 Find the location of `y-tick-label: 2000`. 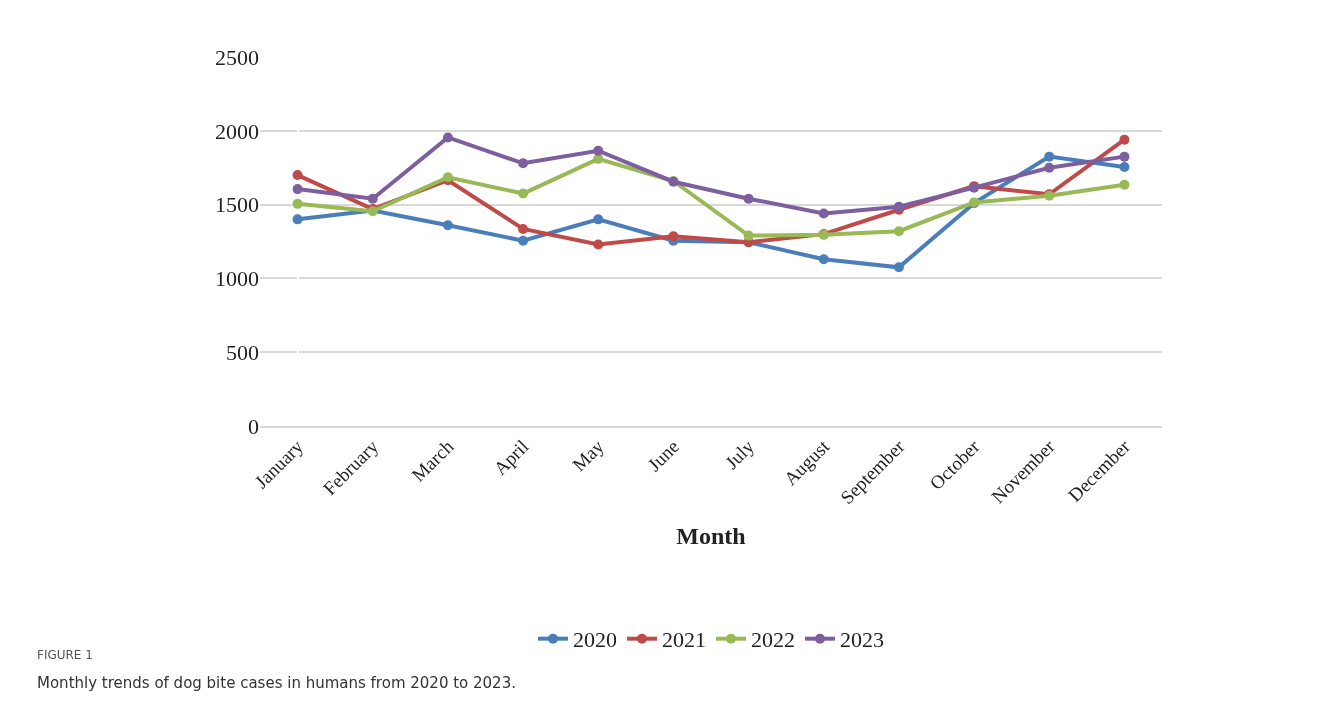

y-tick-label: 2000 is located at coordinates (237, 131).